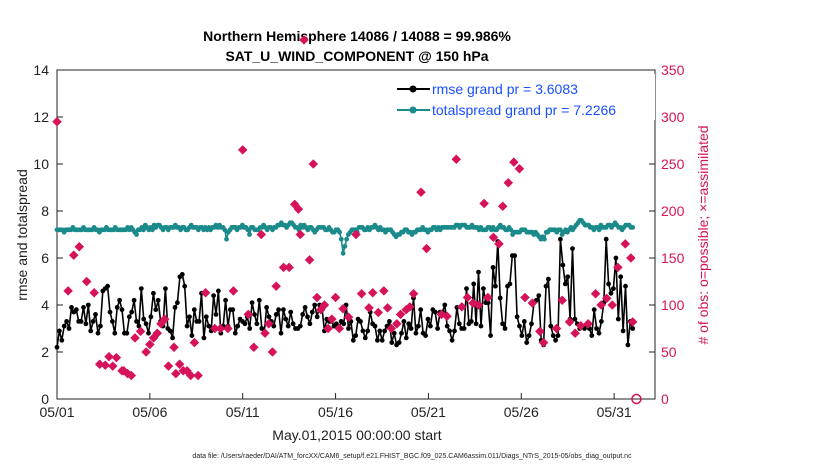 This screenshot has height=470, width=830. I want to click on obs_possible_zero-marker, so click(636, 399).